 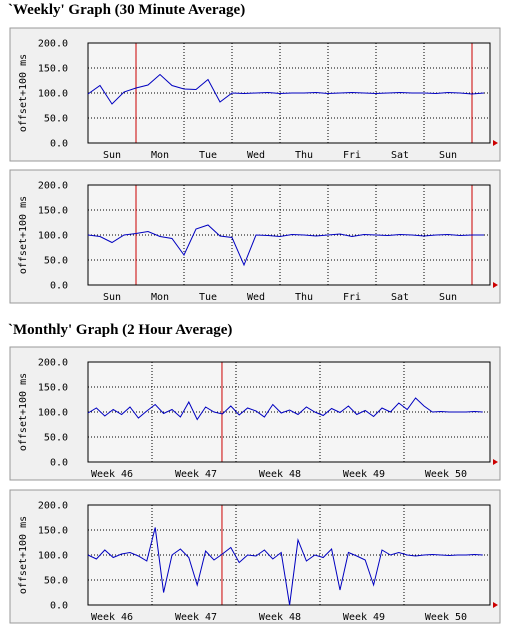 I want to click on section-heading: `Monthly' Graph (2 Hour Average), so click(x=120, y=330).